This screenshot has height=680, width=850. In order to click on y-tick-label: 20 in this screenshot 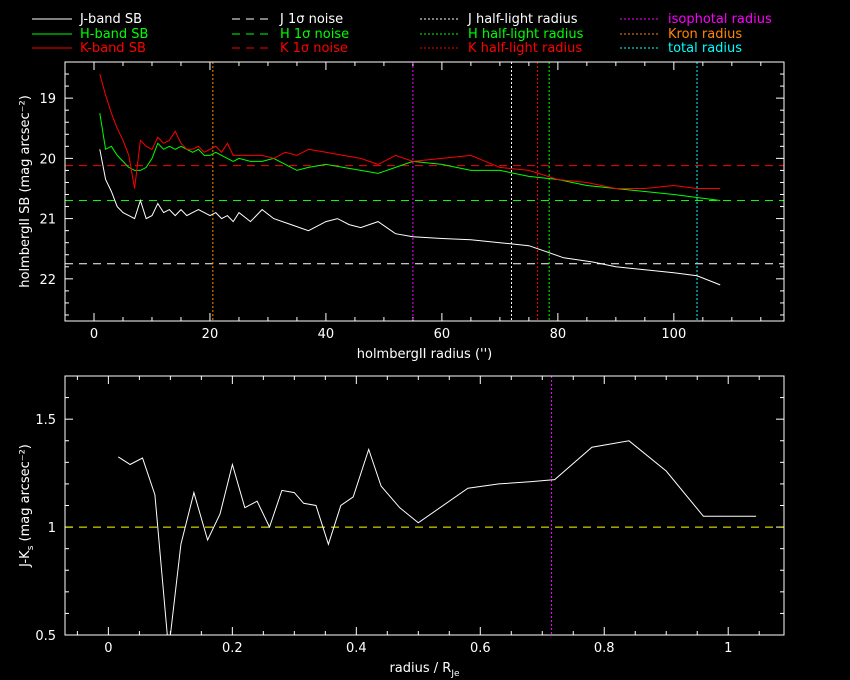, I will do `click(47, 159)`.